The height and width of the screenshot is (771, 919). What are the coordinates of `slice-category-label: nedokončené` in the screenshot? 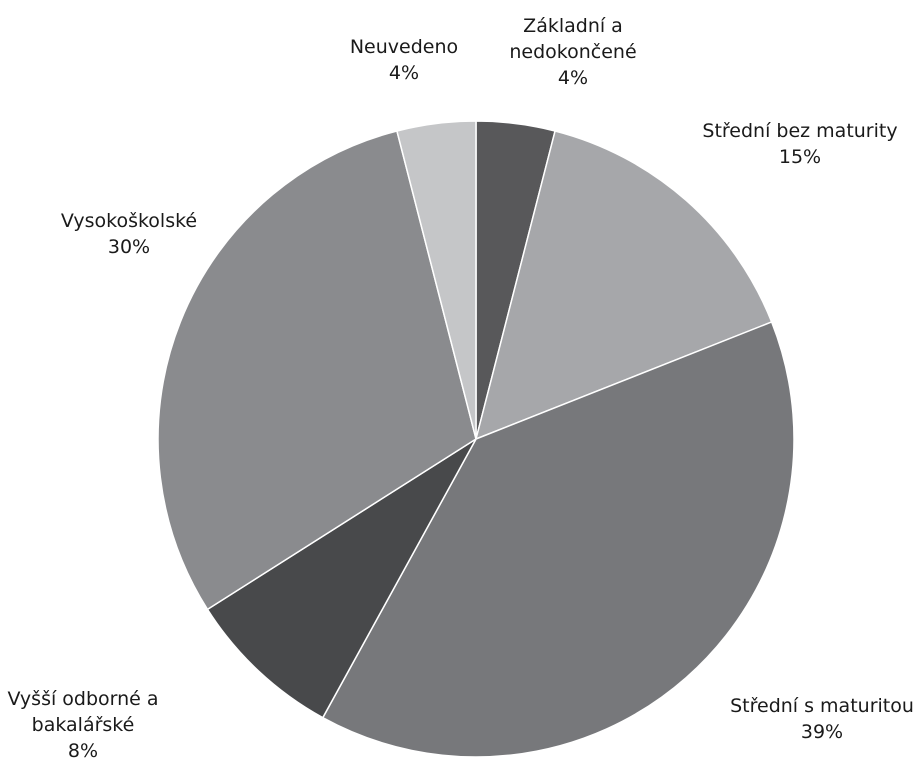 It's located at (572, 52).